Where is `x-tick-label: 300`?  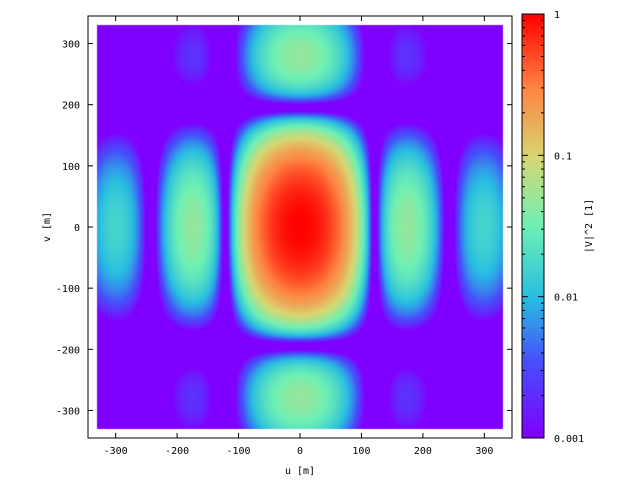 x-tick-label: 300 is located at coordinates (484, 451).